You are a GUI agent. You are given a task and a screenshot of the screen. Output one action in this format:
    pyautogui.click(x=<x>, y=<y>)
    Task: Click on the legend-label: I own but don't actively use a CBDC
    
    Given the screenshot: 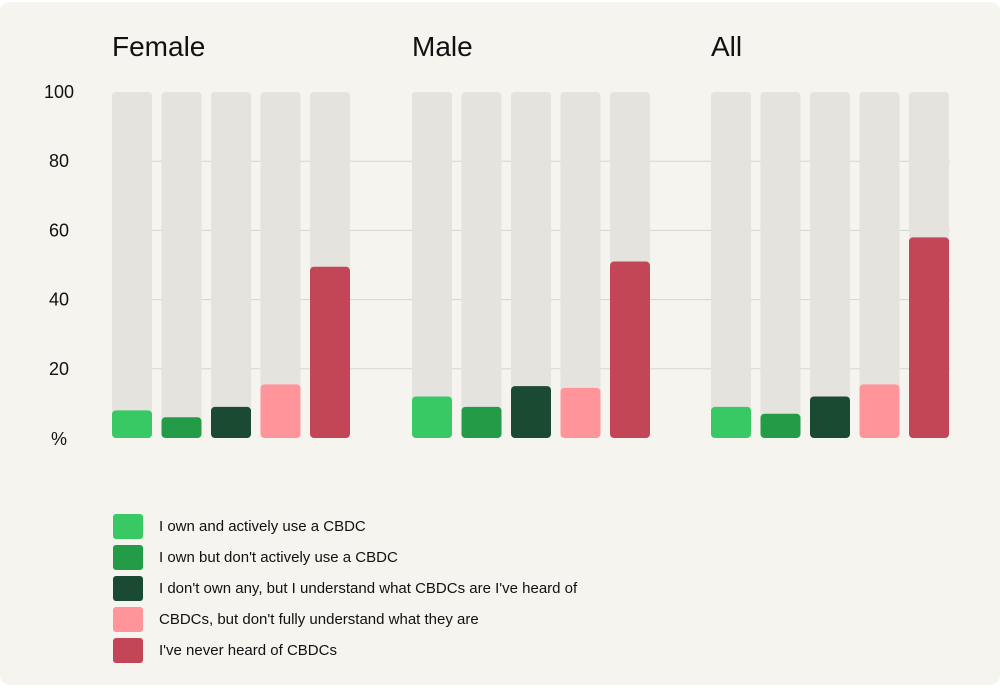 What is the action you would take?
    pyautogui.click(x=278, y=557)
    